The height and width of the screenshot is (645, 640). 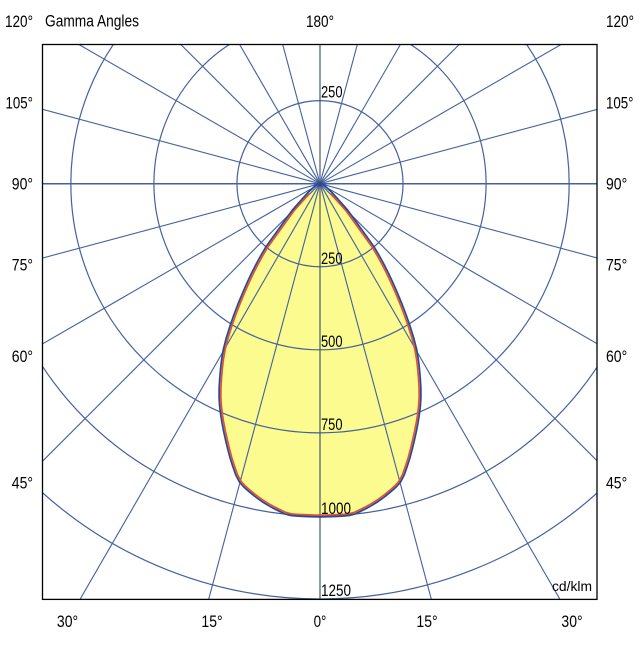 What do you see at coordinates (320, 622) in the screenshot?
I see `svg-text: 0°` at bounding box center [320, 622].